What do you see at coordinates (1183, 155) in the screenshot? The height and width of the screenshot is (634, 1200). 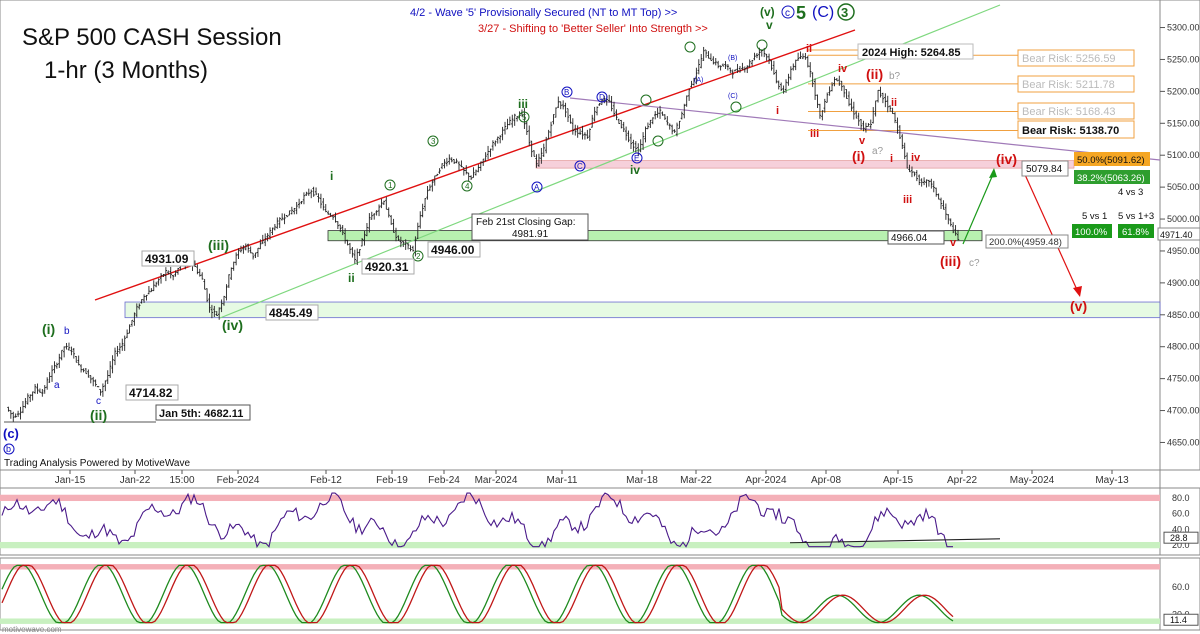 I see `price-tick-label: 5100.00` at bounding box center [1183, 155].